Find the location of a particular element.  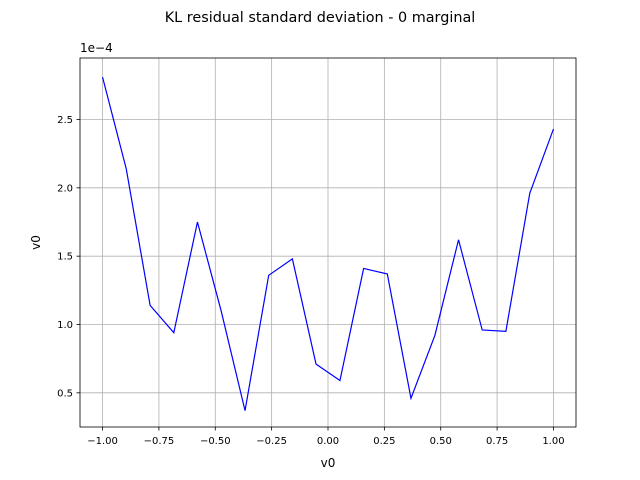

x-tick-label: −0.75 is located at coordinates (159, 441).